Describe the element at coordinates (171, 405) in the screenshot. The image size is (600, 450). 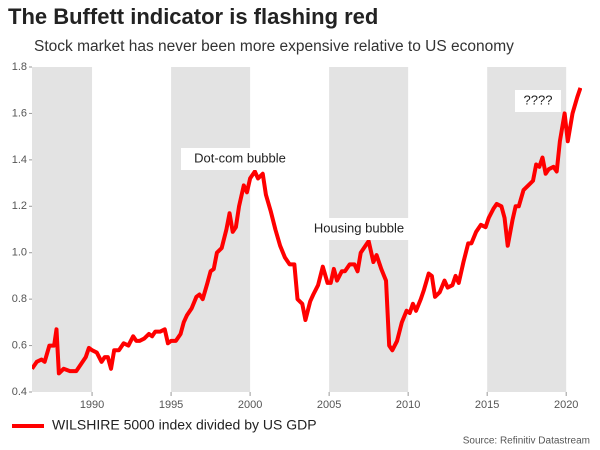
I see `x-tick-label: 1995` at that location.